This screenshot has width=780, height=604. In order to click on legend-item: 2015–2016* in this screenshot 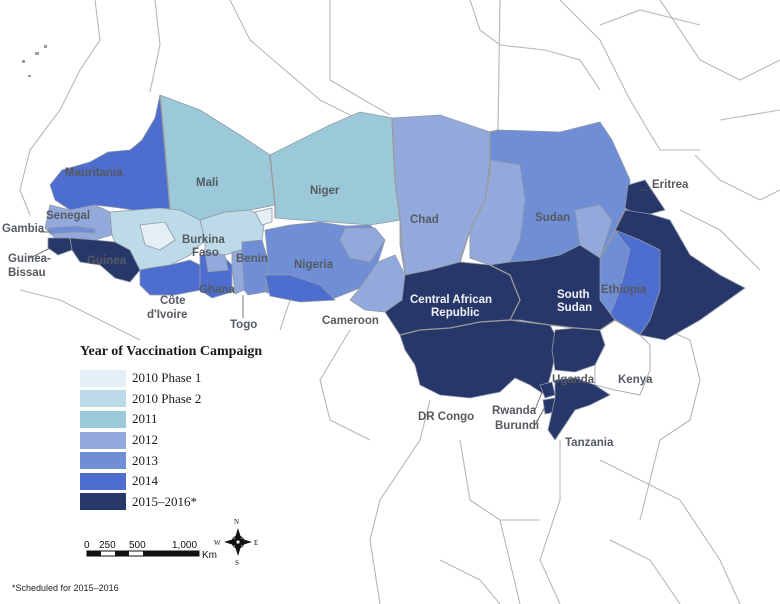, I will do `click(195, 502)`.